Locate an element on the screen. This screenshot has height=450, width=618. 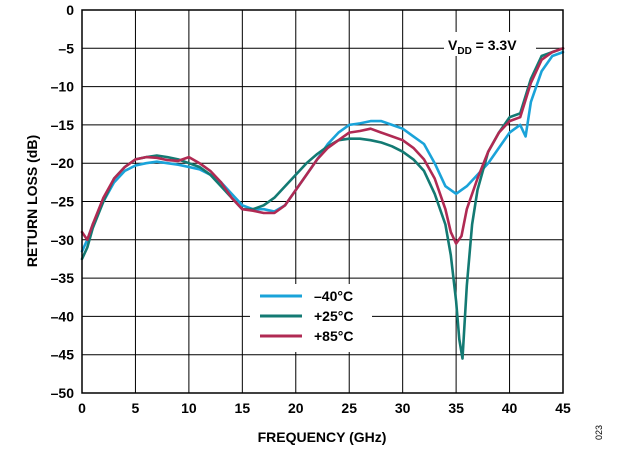
x-tick-label: 30 is located at coordinates (403, 408).